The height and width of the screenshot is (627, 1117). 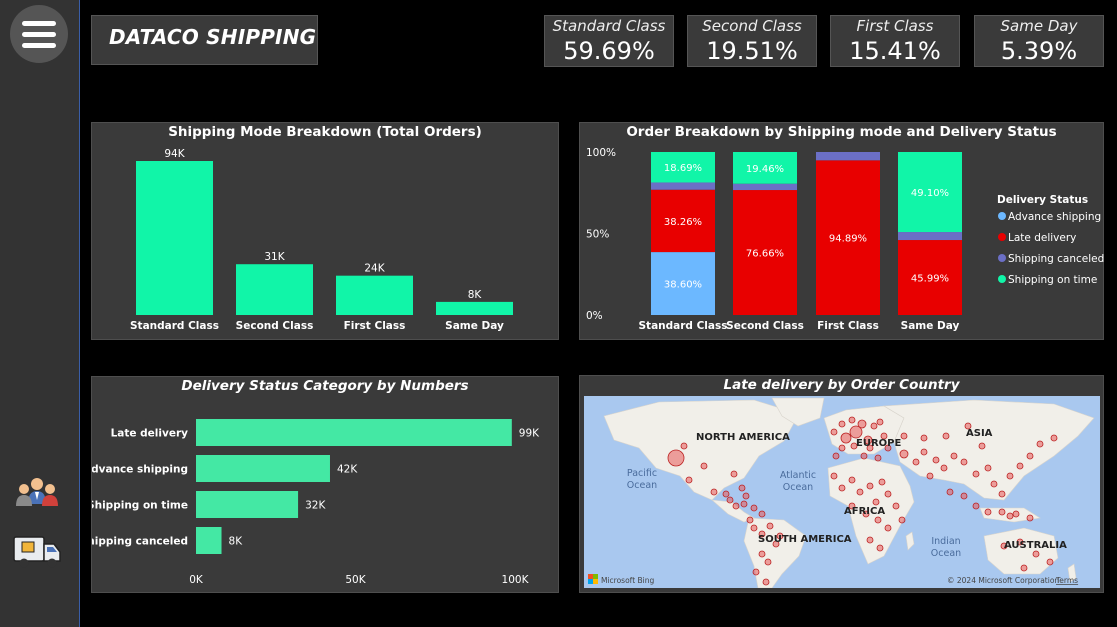 I want to click on africa-land, so click(x=871, y=511).